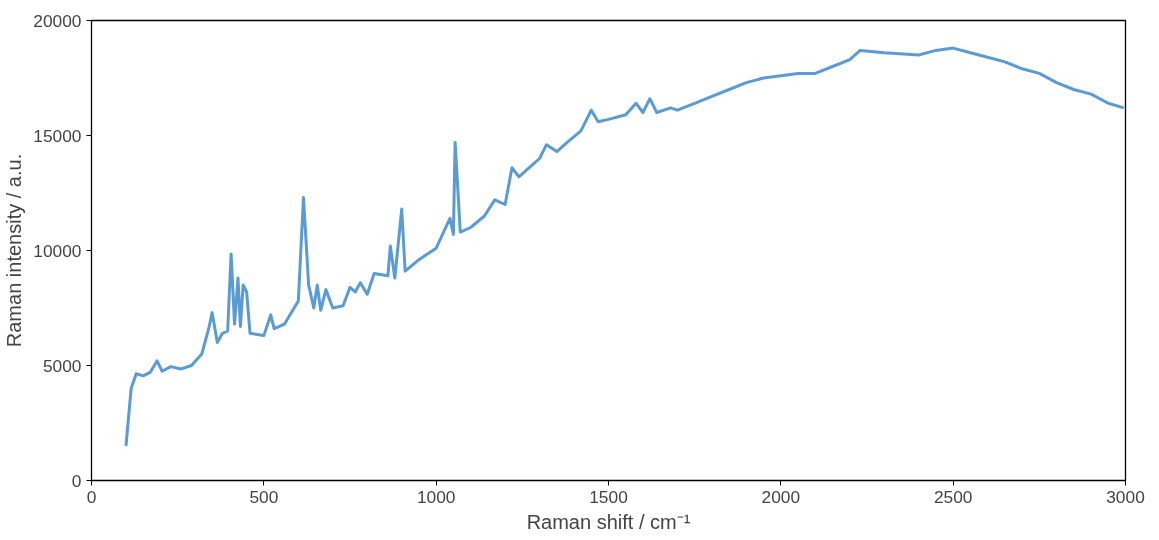  I want to click on x-tick-label: 2500, so click(953, 496).